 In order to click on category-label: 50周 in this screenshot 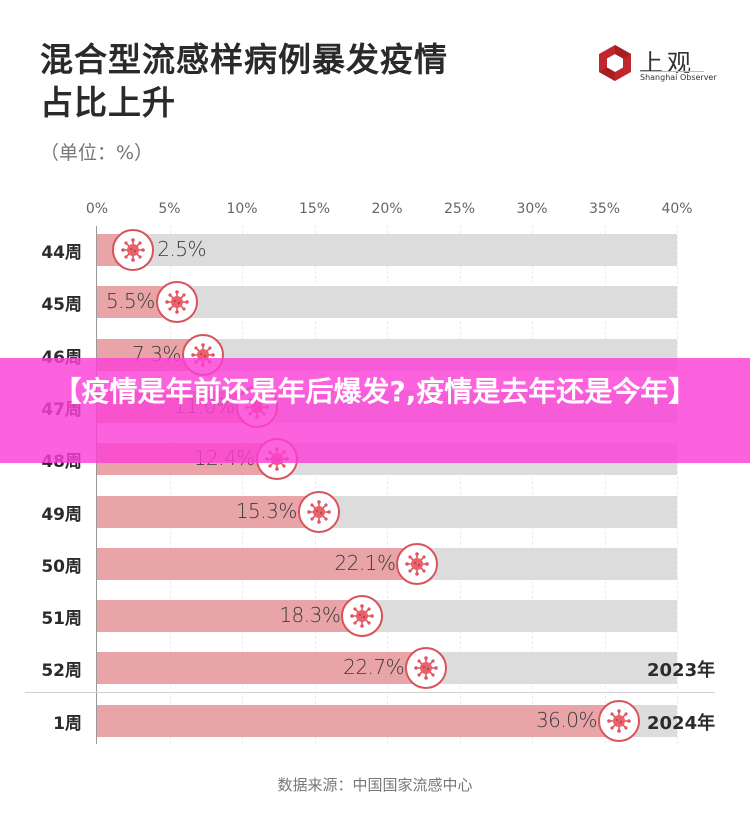, I will do `click(61, 566)`.